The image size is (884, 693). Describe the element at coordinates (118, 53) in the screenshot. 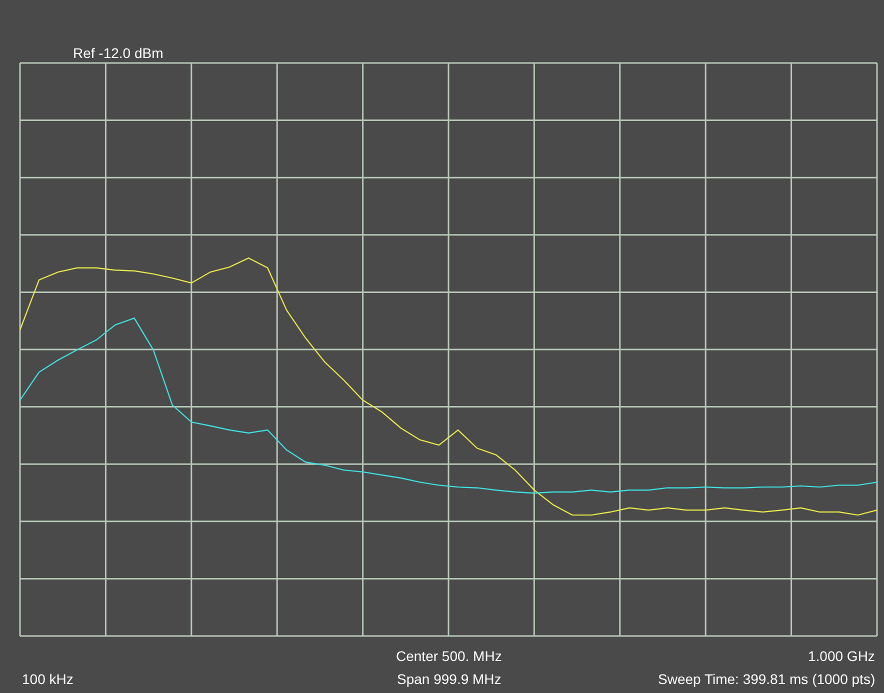

I see `text: Ref -12.0 dBm` at that location.